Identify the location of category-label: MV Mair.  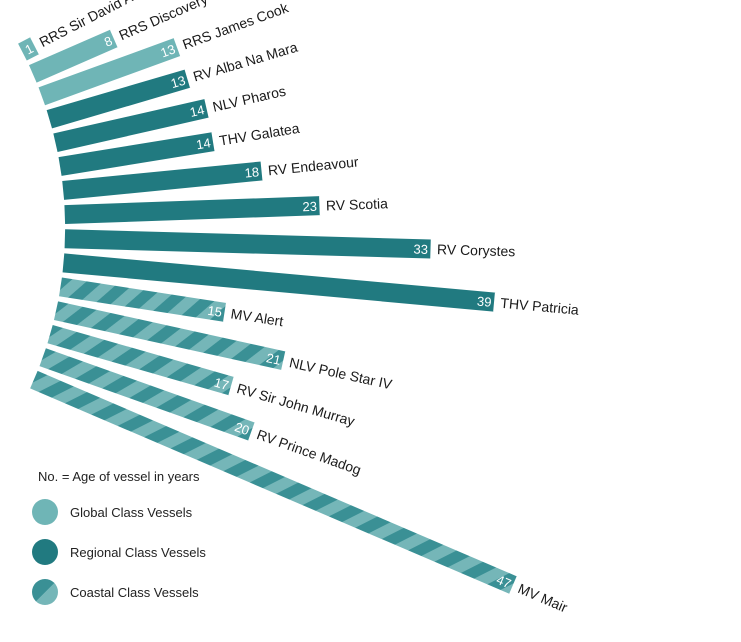
(543, 597).